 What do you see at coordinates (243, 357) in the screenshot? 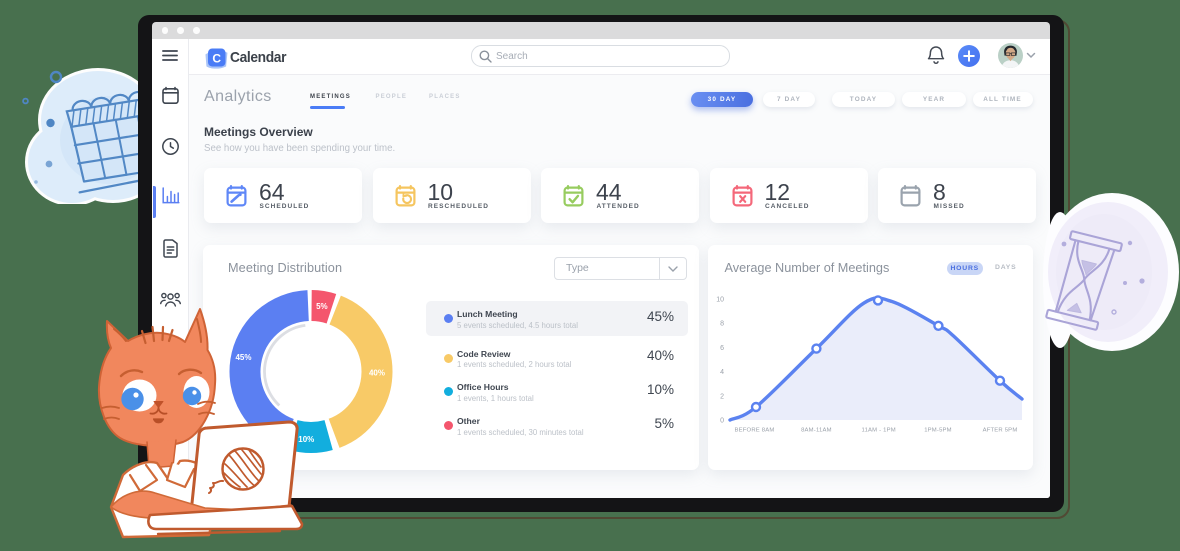
I see `svg-text: 45%` at bounding box center [243, 357].